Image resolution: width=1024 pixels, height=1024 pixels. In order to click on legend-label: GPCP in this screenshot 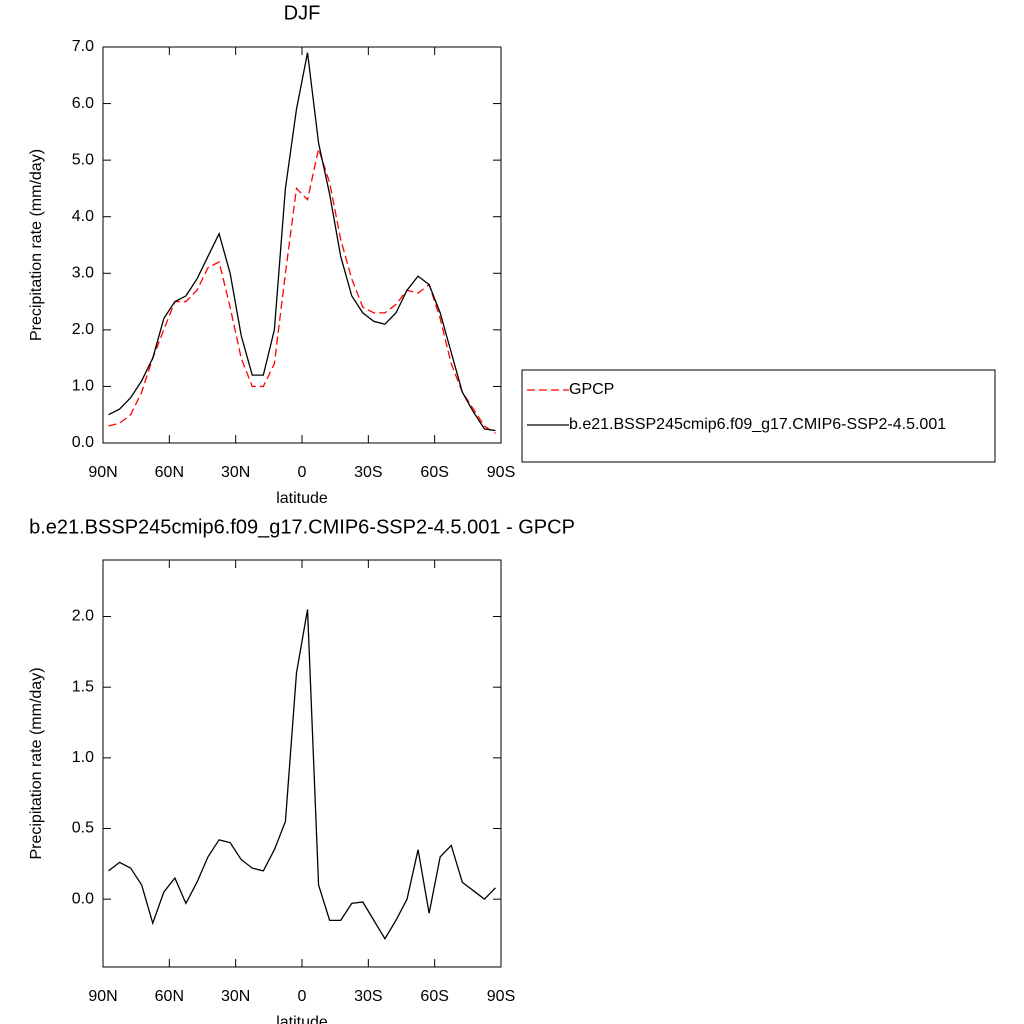, I will do `click(591, 389)`.